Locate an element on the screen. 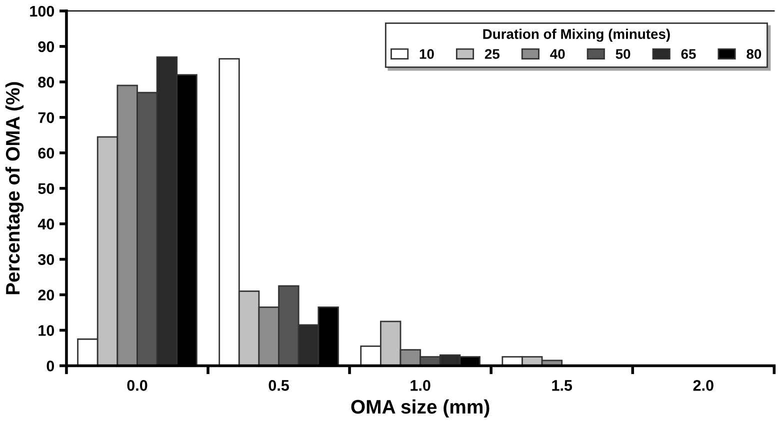 The height and width of the screenshot is (438, 782). x-tick-label: 1.0 is located at coordinates (420, 385).